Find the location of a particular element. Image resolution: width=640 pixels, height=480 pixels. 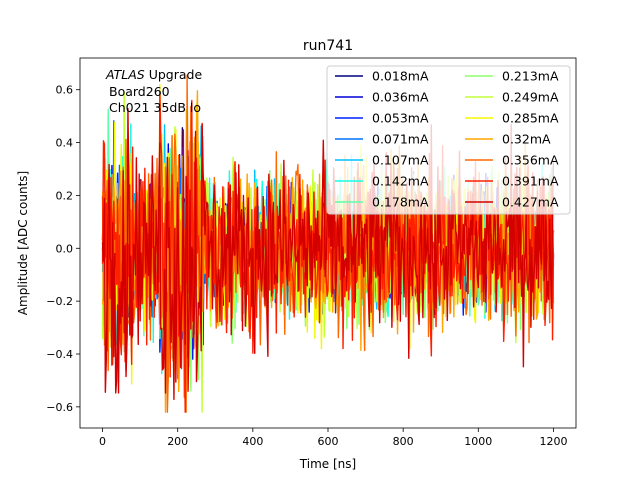

legend-label: 0.036mA is located at coordinates (400, 97).